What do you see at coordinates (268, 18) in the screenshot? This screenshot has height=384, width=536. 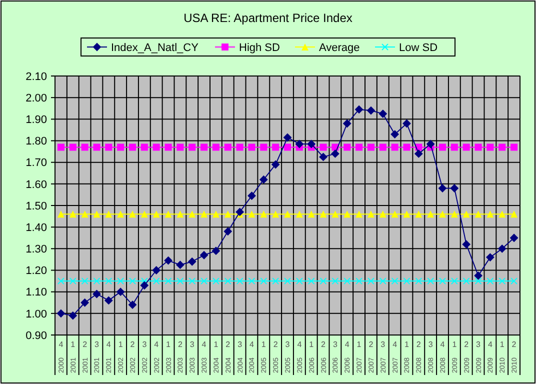 I see `chart-title: USA RE: Apartment Price Index` at bounding box center [268, 18].